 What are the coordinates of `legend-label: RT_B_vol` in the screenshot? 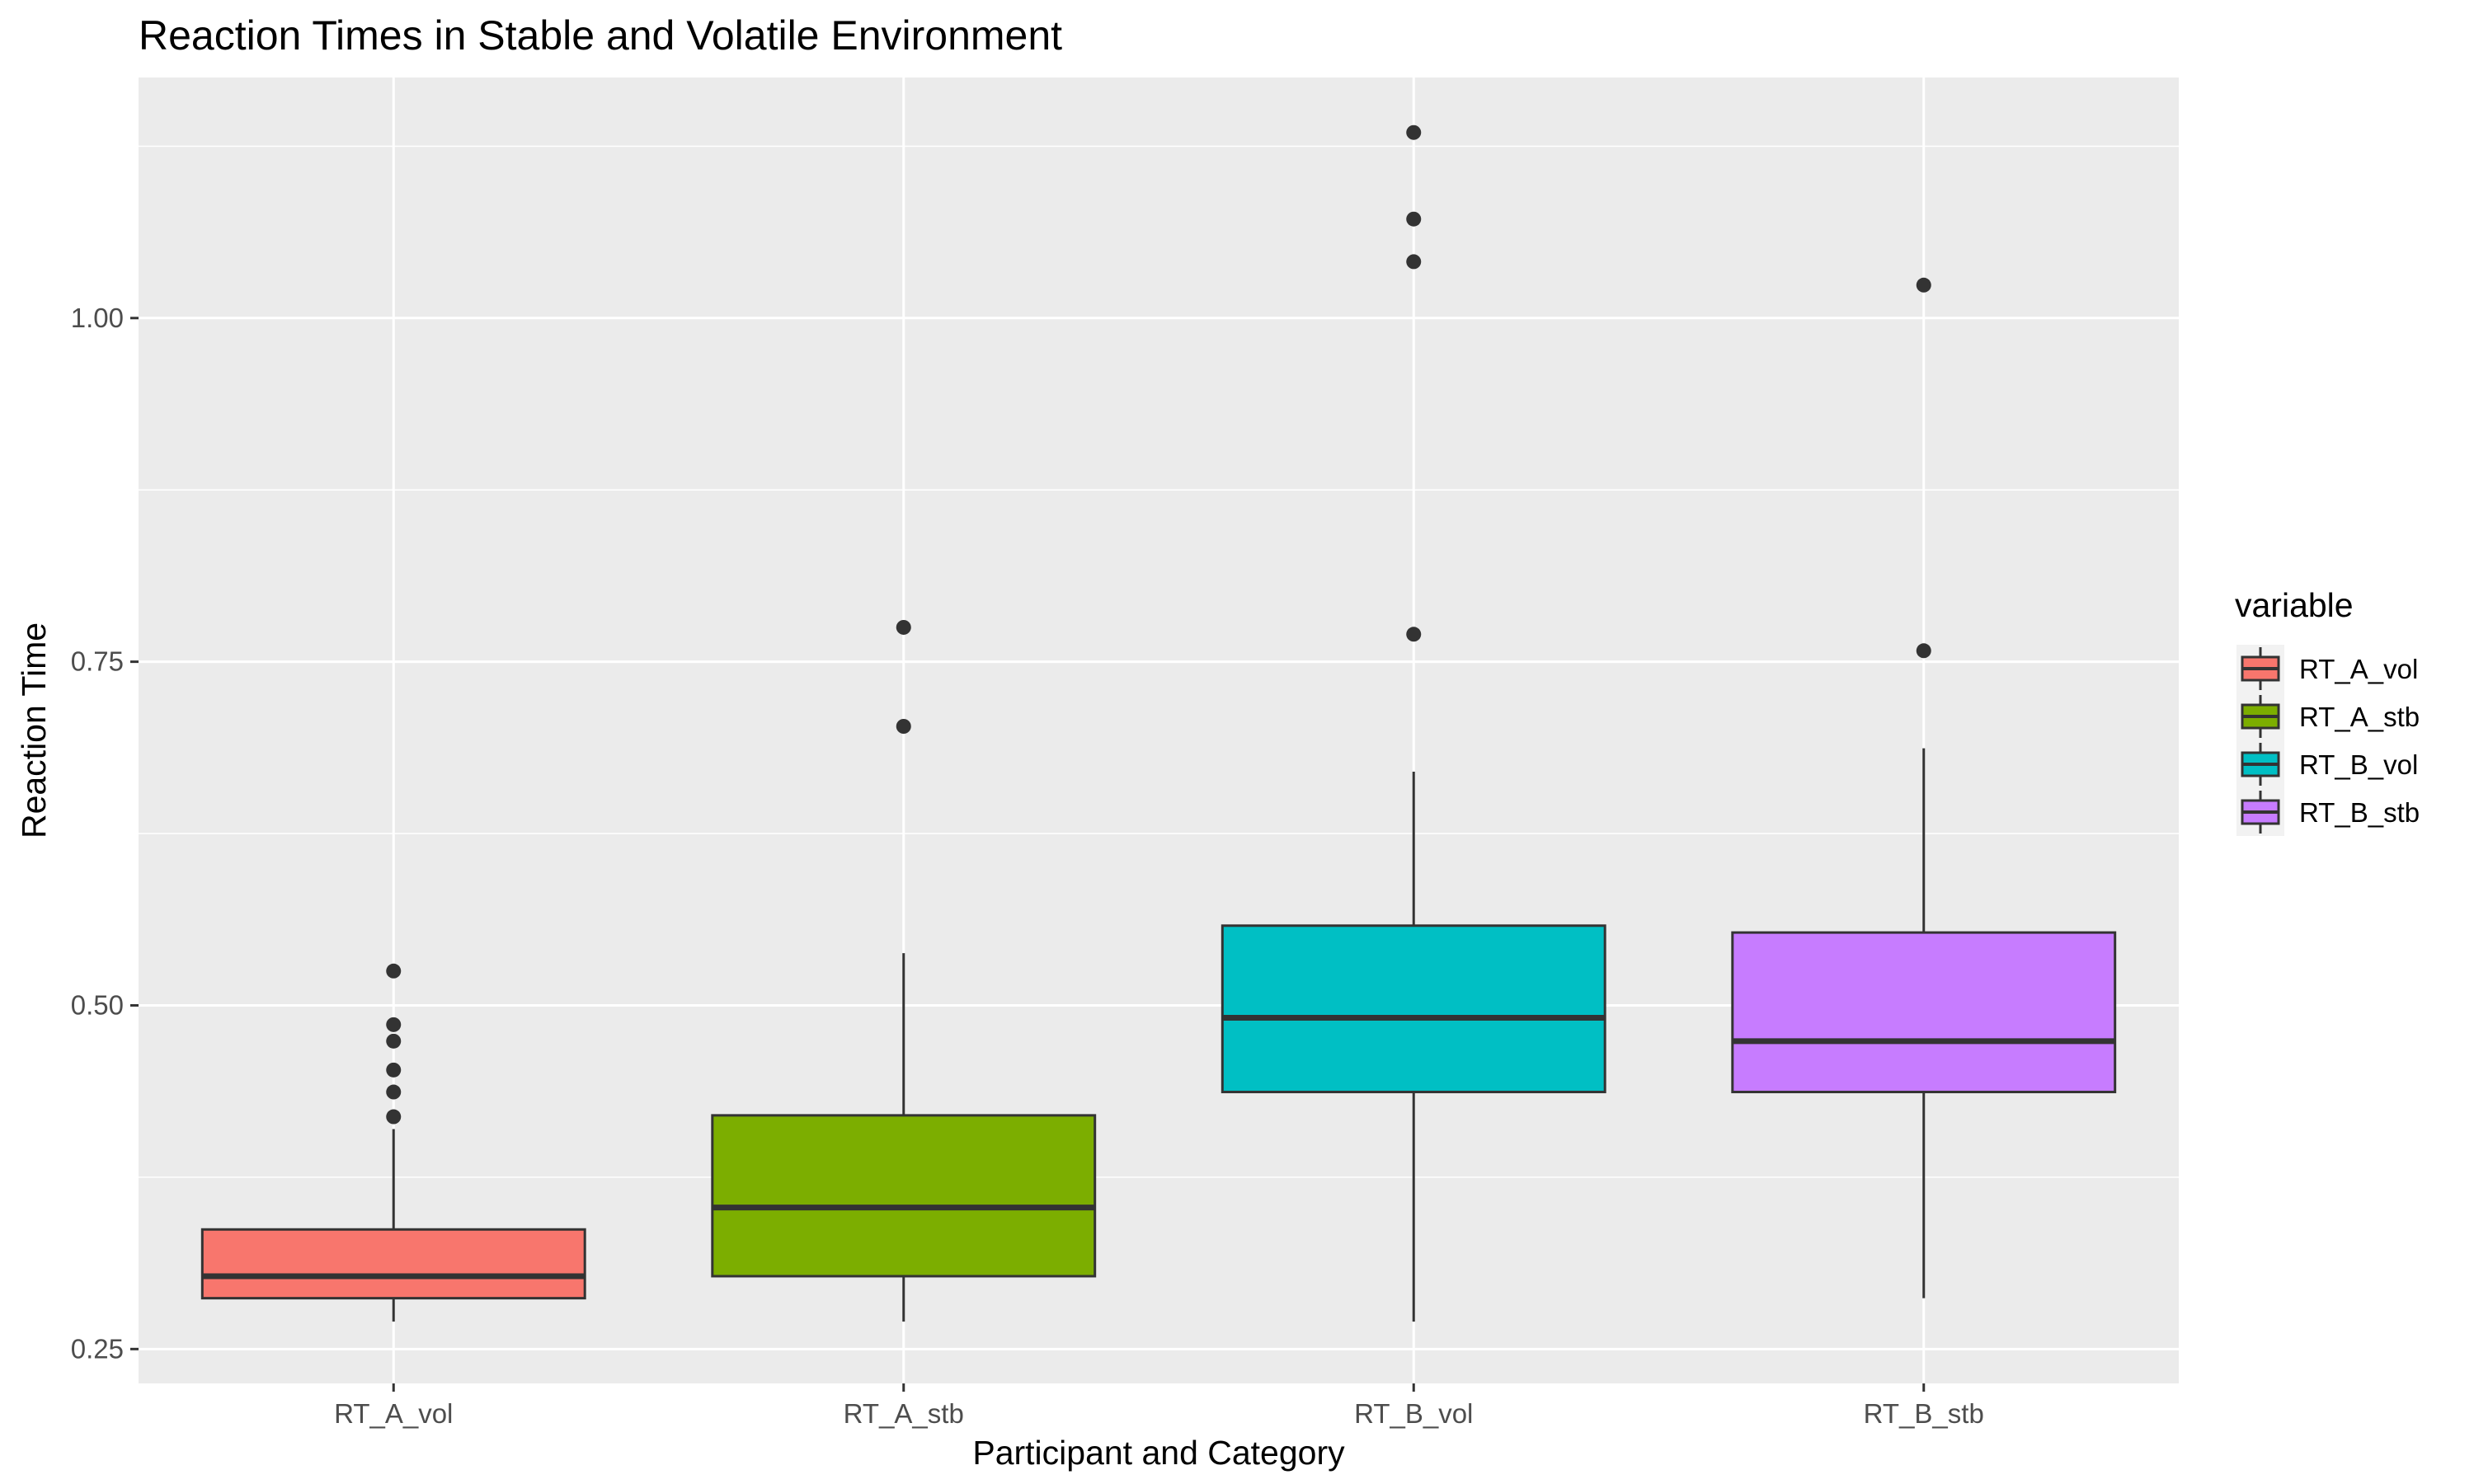 It's located at (2358, 764).